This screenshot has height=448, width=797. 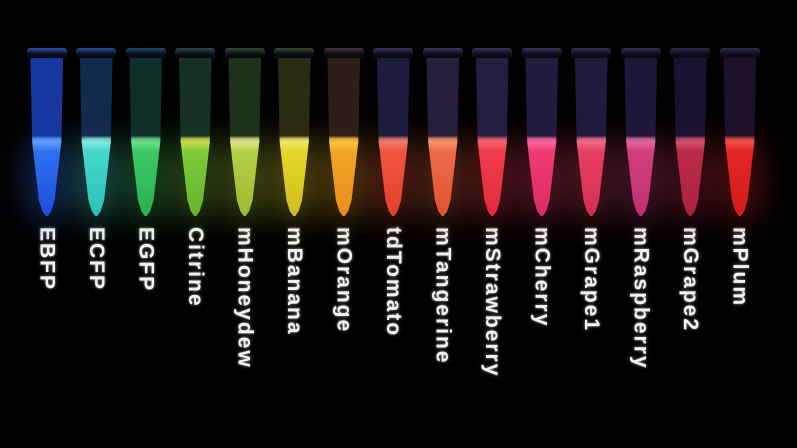 I want to click on tube-group: mOrange, so click(x=344, y=212).